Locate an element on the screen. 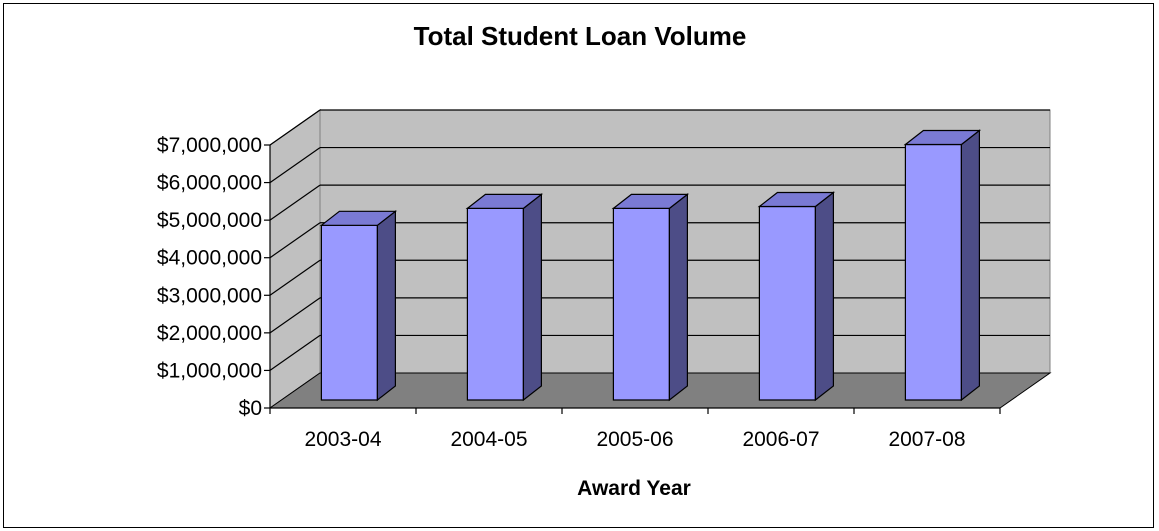 The width and height of the screenshot is (1159, 531). y-tick-label: $0 is located at coordinates (250, 408).